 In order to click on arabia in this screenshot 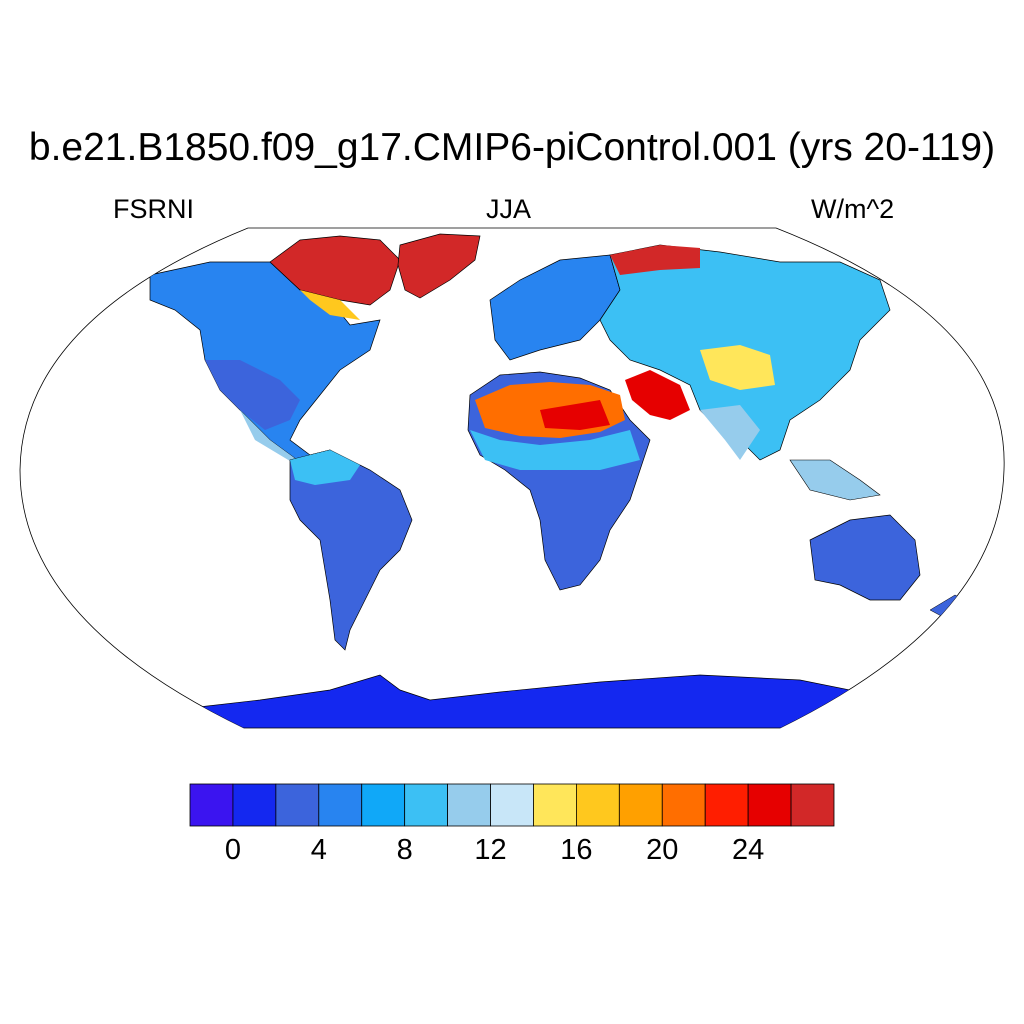, I will do `click(657, 395)`.